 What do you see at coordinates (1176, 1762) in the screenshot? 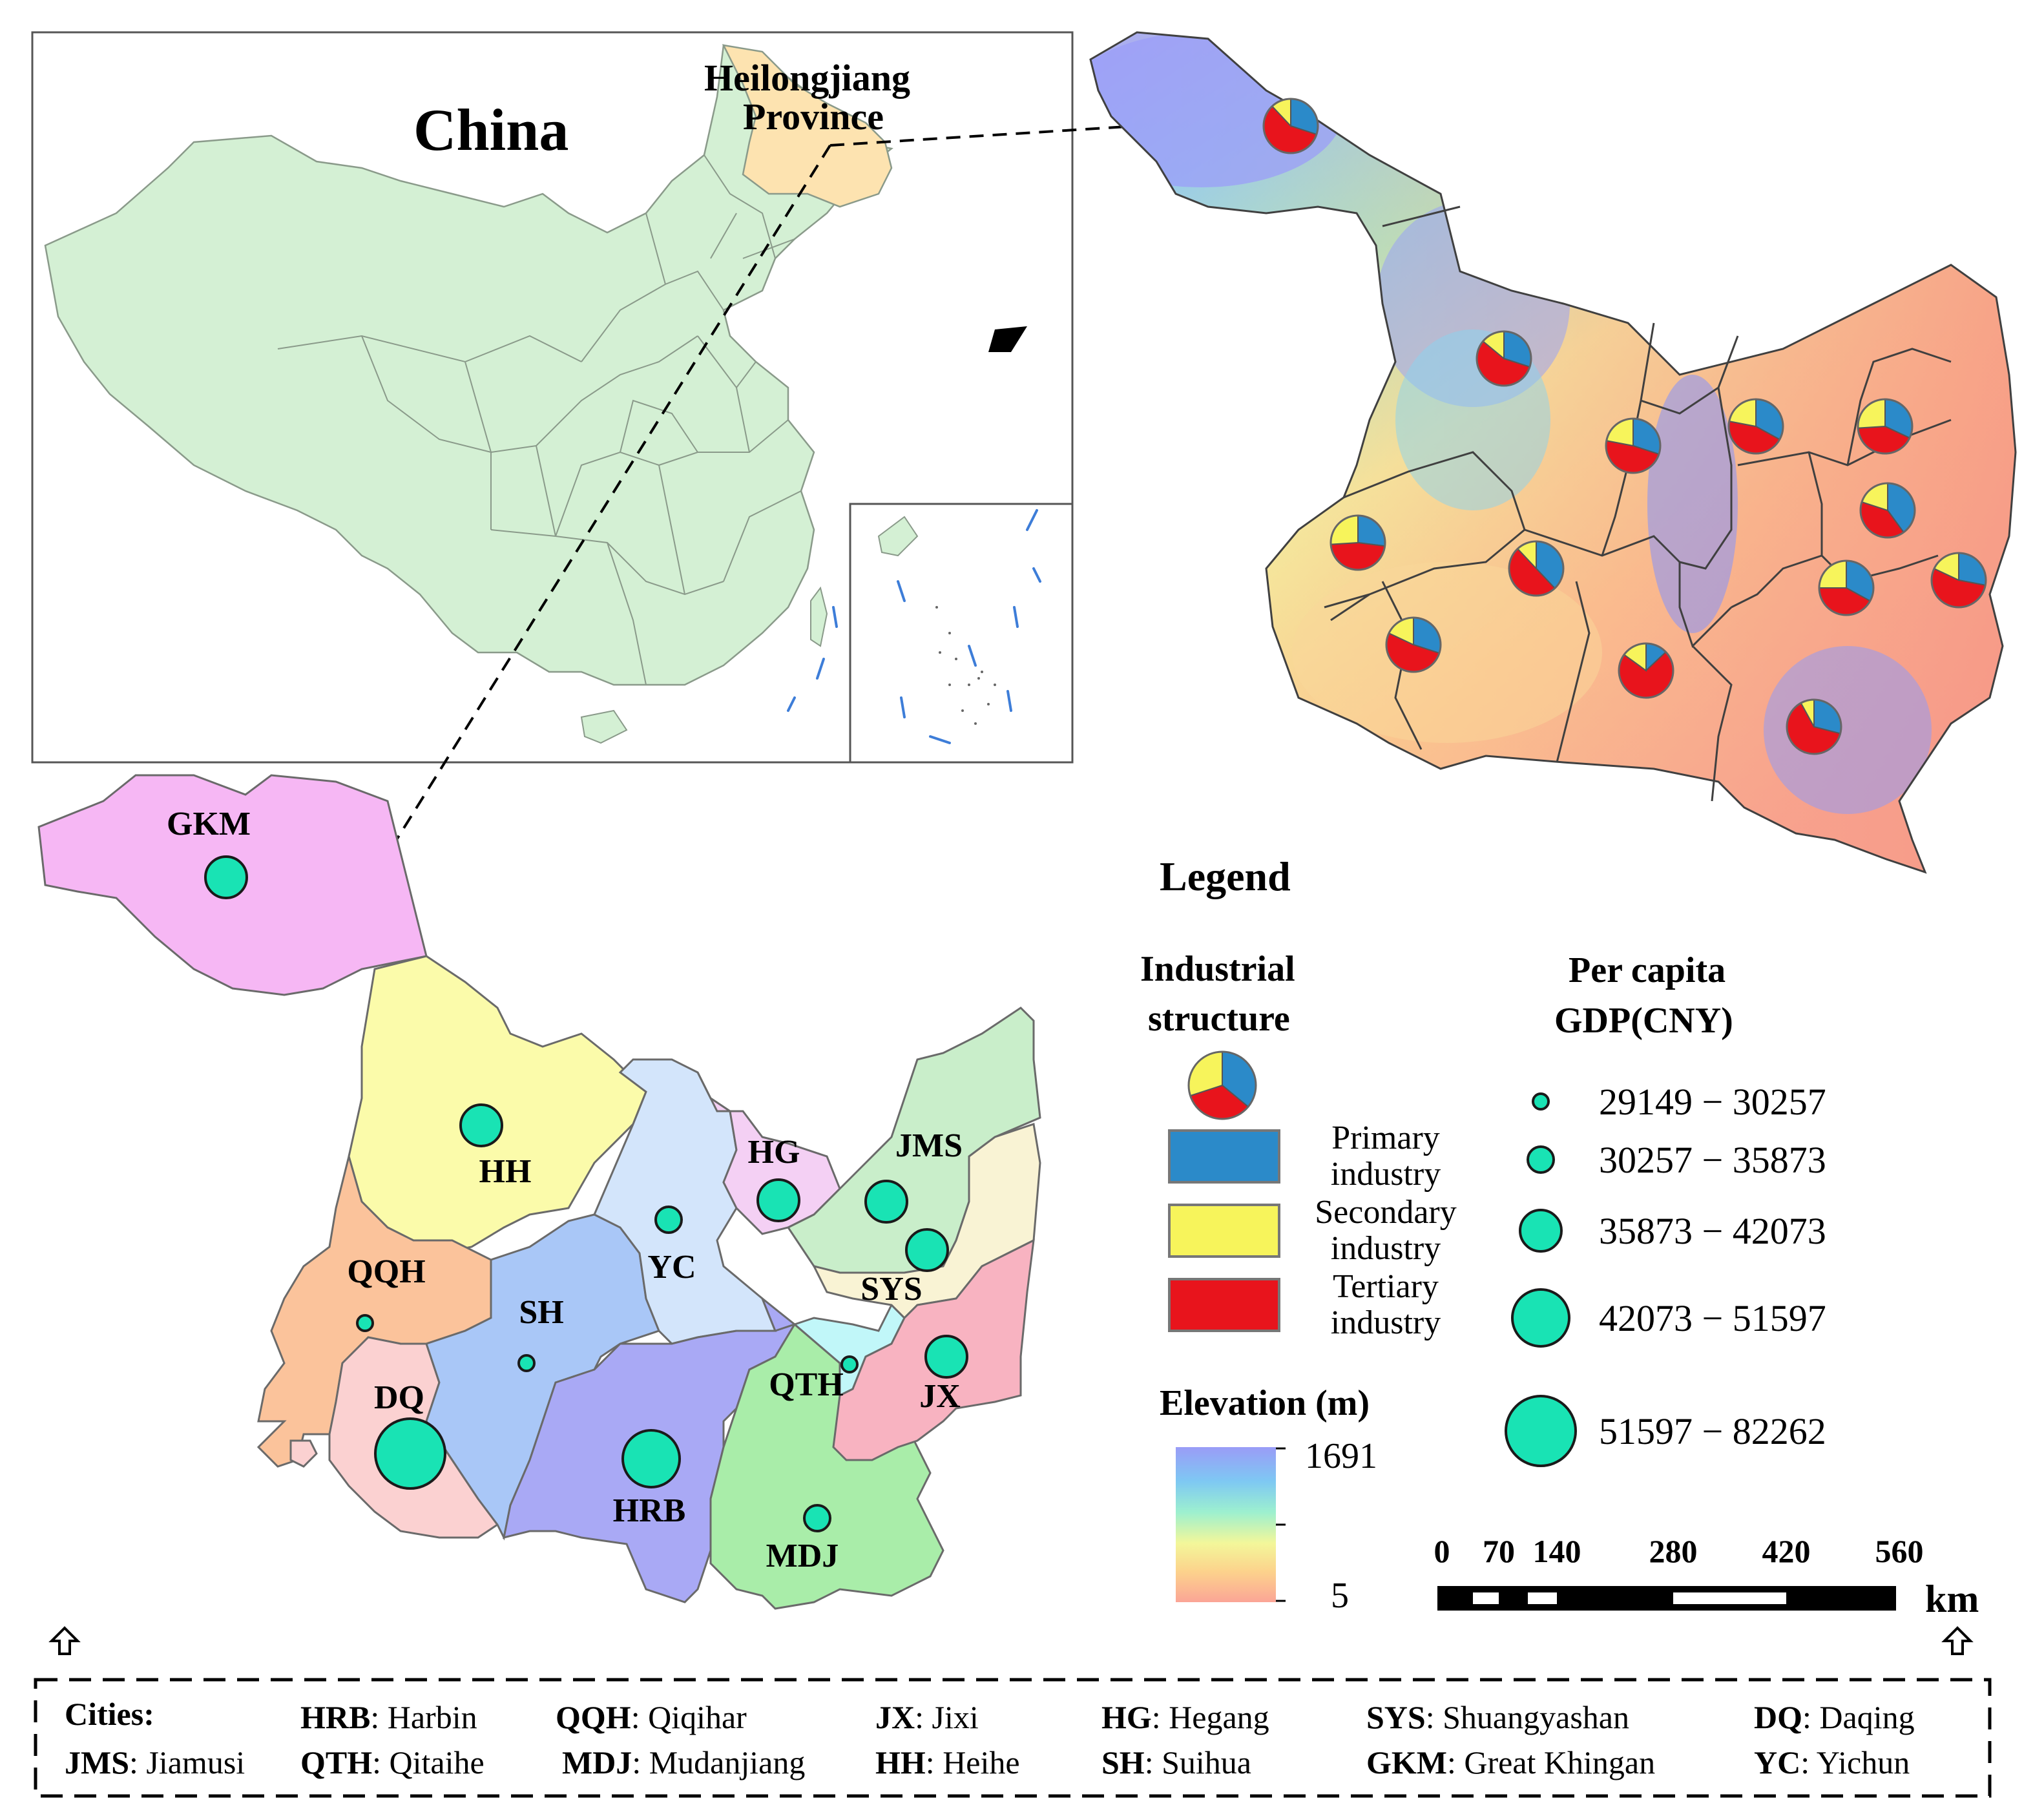
I see `city-key-entry: SH: Suihua` at bounding box center [1176, 1762].